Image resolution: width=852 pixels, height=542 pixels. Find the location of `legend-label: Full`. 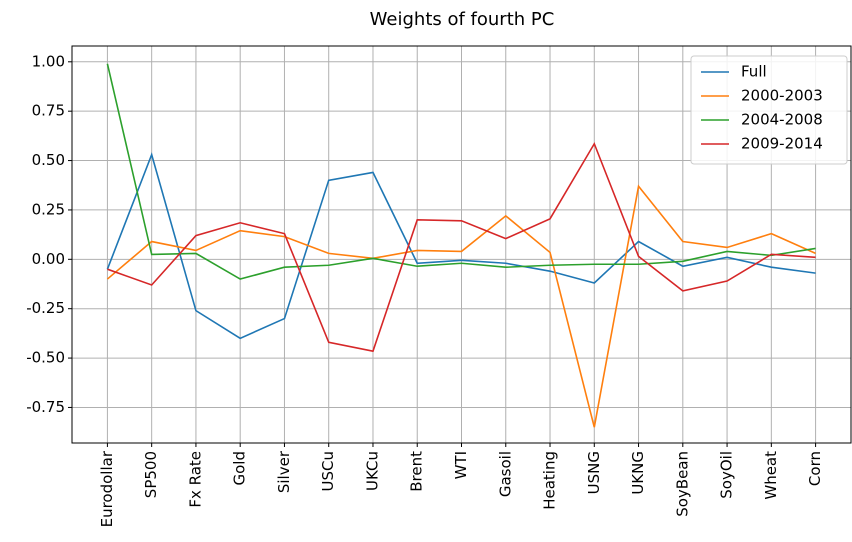

legend-label: Full is located at coordinates (754, 72).